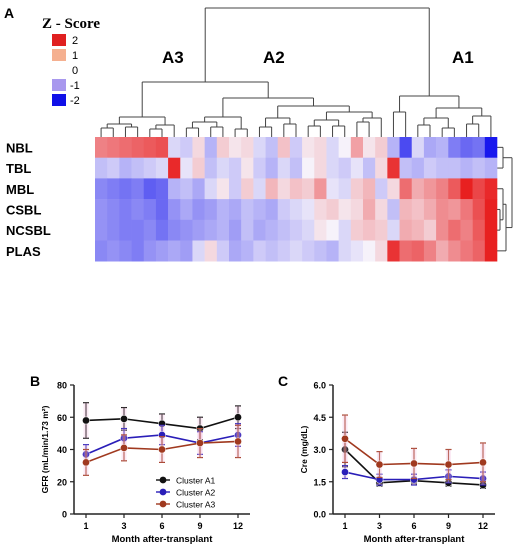 The image size is (519, 550). I want to click on legend-swatch, so click(59, 85).